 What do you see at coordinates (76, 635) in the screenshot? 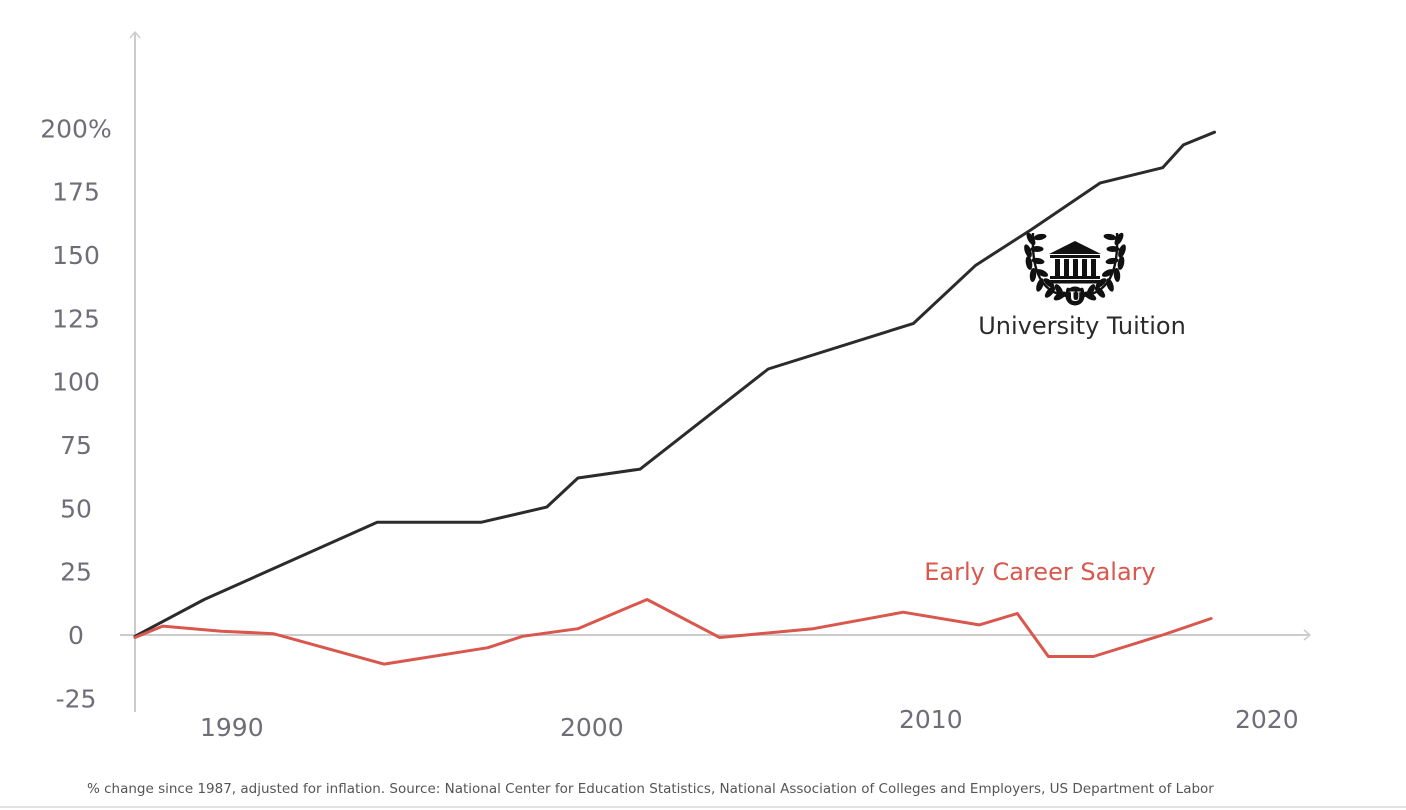
I see `y-tick-label: 0` at bounding box center [76, 635].